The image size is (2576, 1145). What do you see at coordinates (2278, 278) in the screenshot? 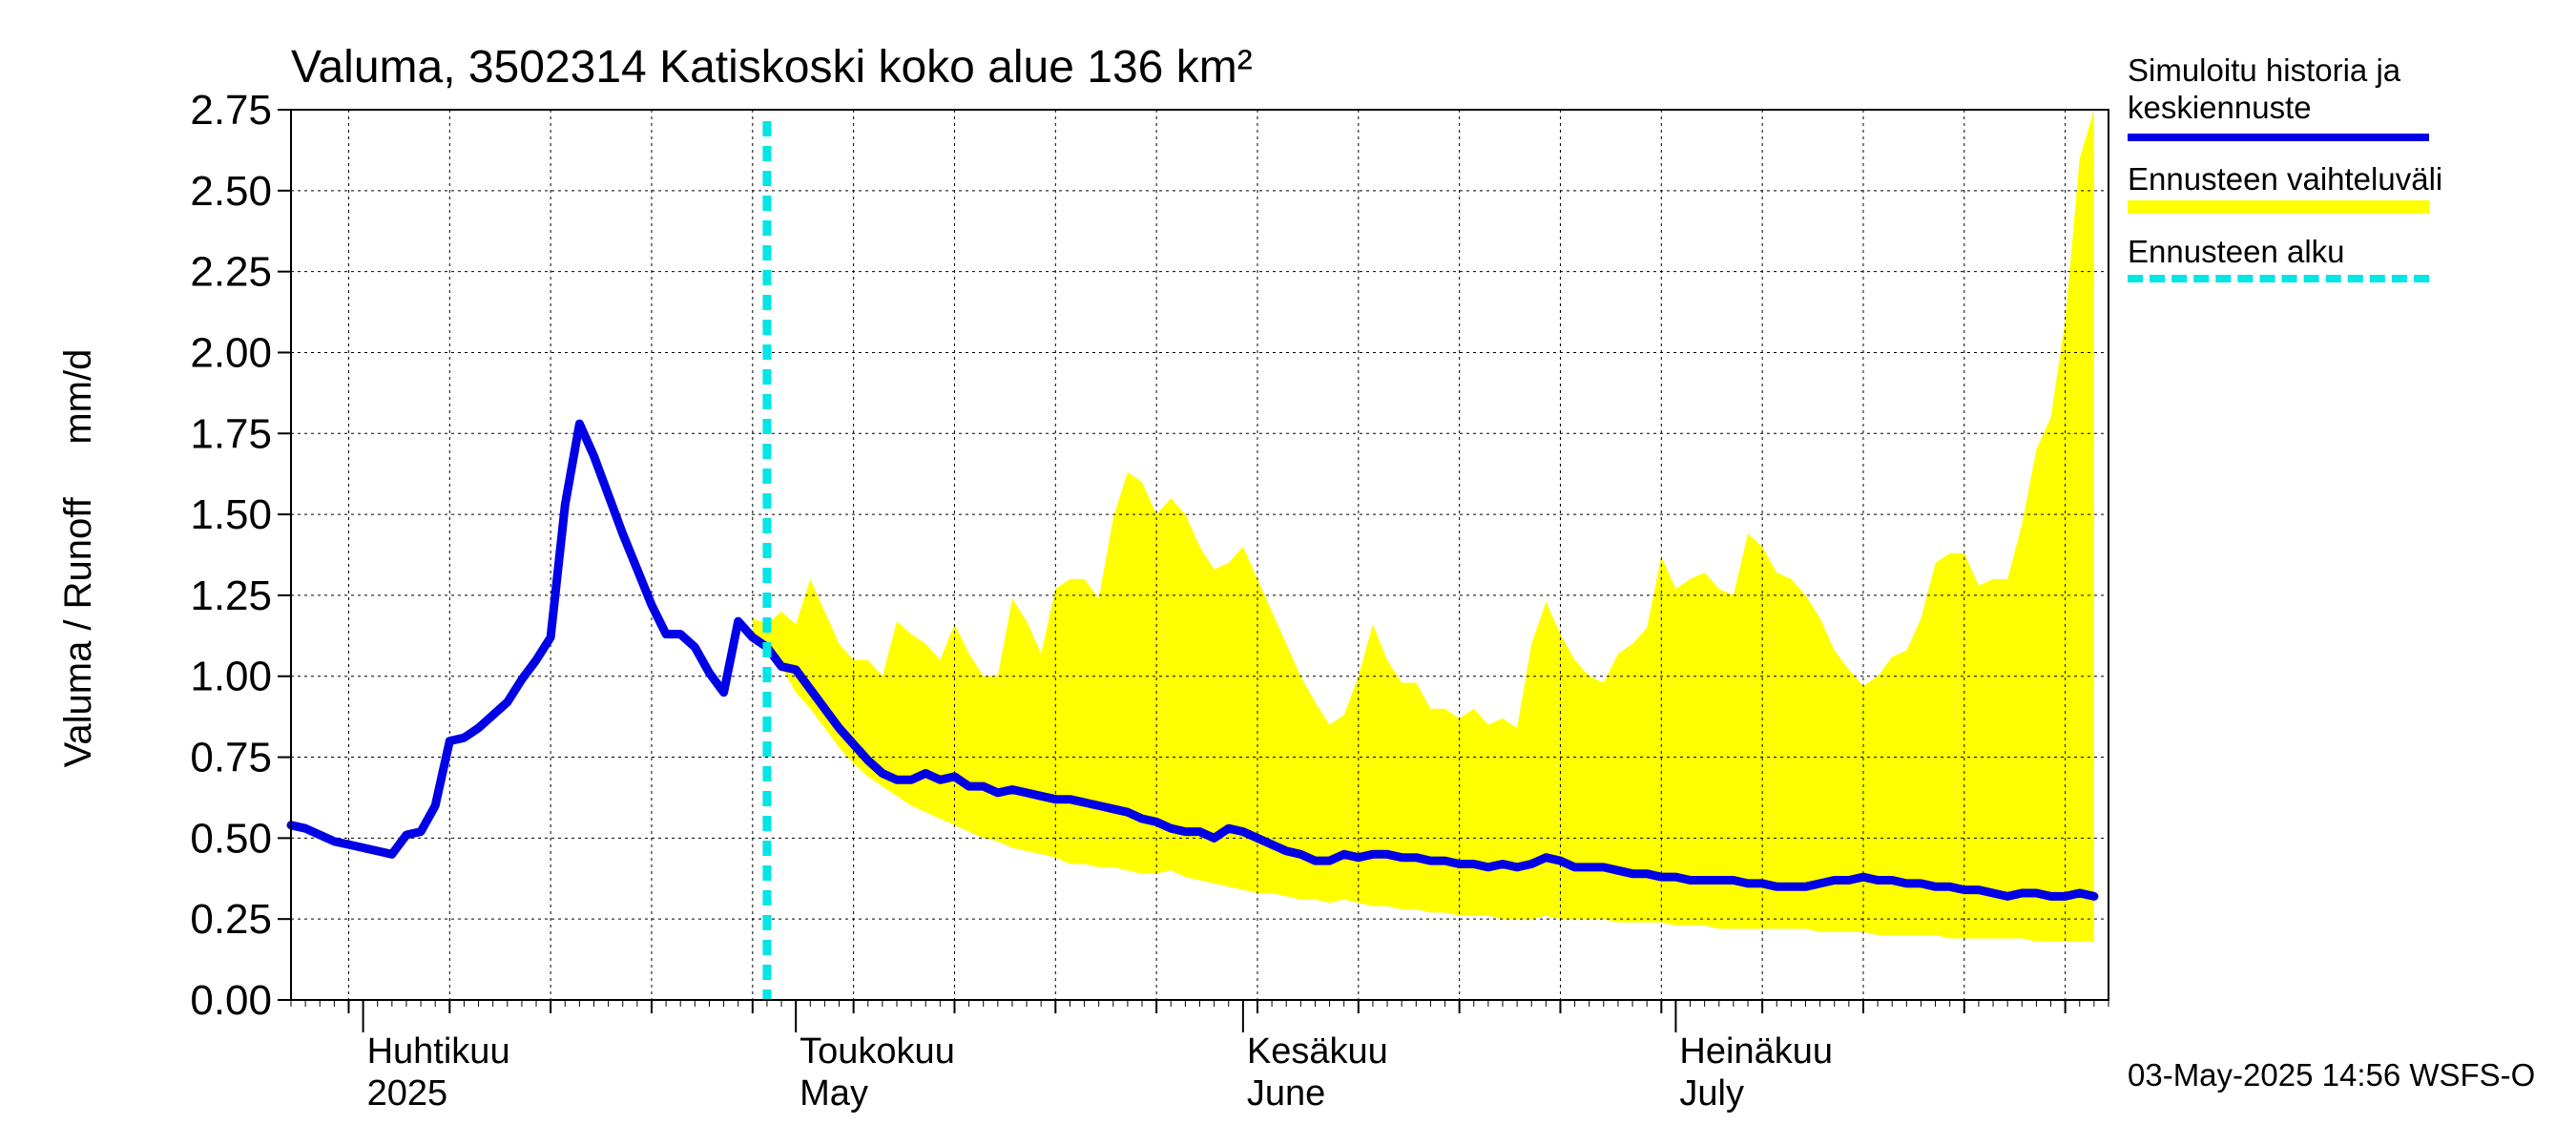
I see `legend-start-swatch` at bounding box center [2278, 278].